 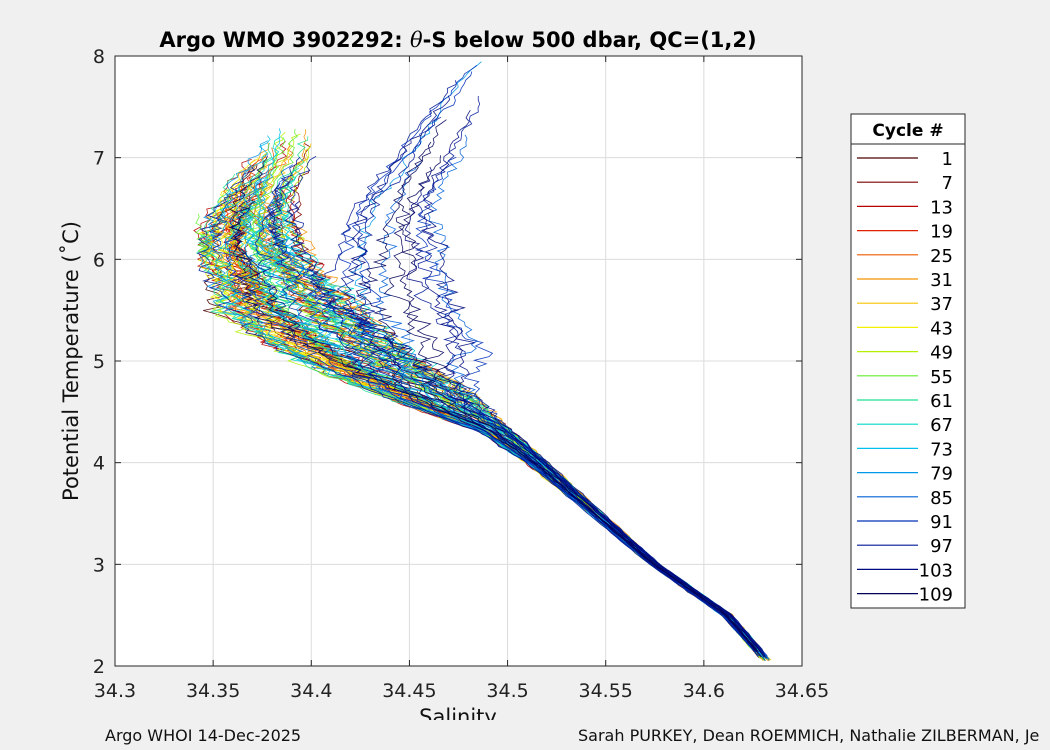 What do you see at coordinates (941, 546) in the screenshot?
I see `legend-label: 97` at bounding box center [941, 546].